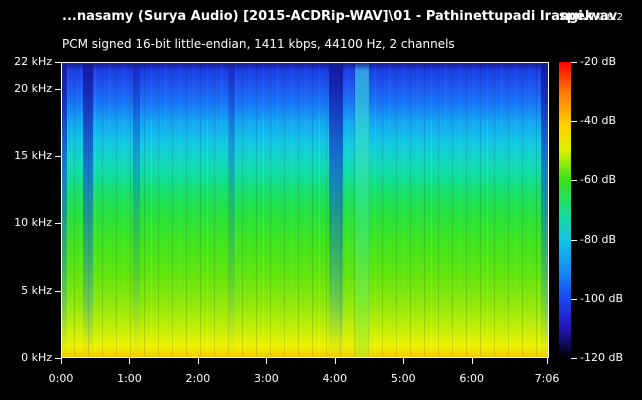 The width and height of the screenshot is (642, 400). I want to click on app-version: 0.8.2, so click(610, 17).